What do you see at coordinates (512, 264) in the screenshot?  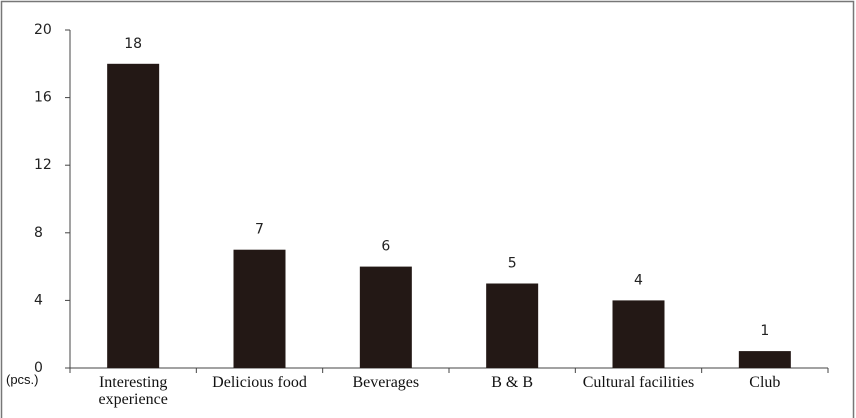 I see `data-label: 5` at bounding box center [512, 264].